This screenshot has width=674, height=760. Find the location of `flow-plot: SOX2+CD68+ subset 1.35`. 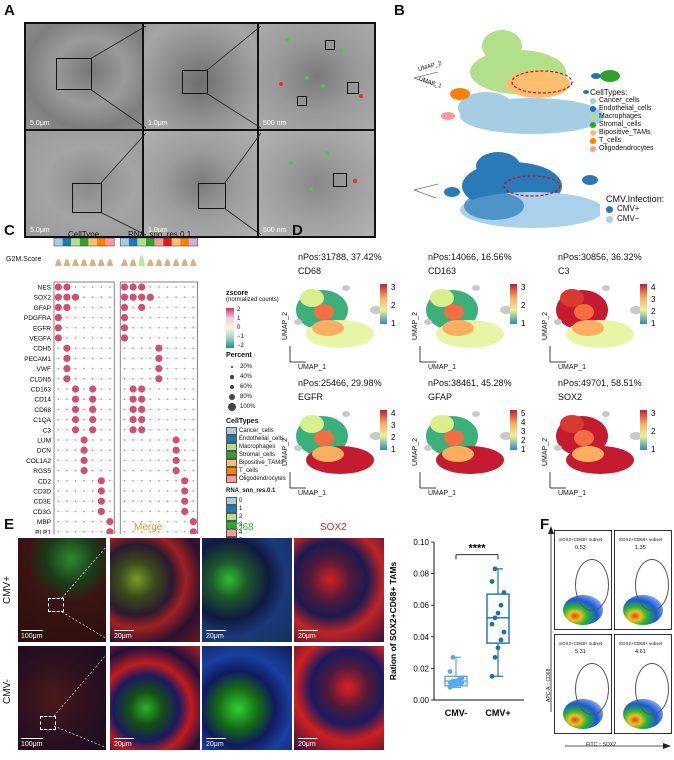

flow-plot: SOX2+CD68+ subset 1.35 is located at coordinates (643, 580).